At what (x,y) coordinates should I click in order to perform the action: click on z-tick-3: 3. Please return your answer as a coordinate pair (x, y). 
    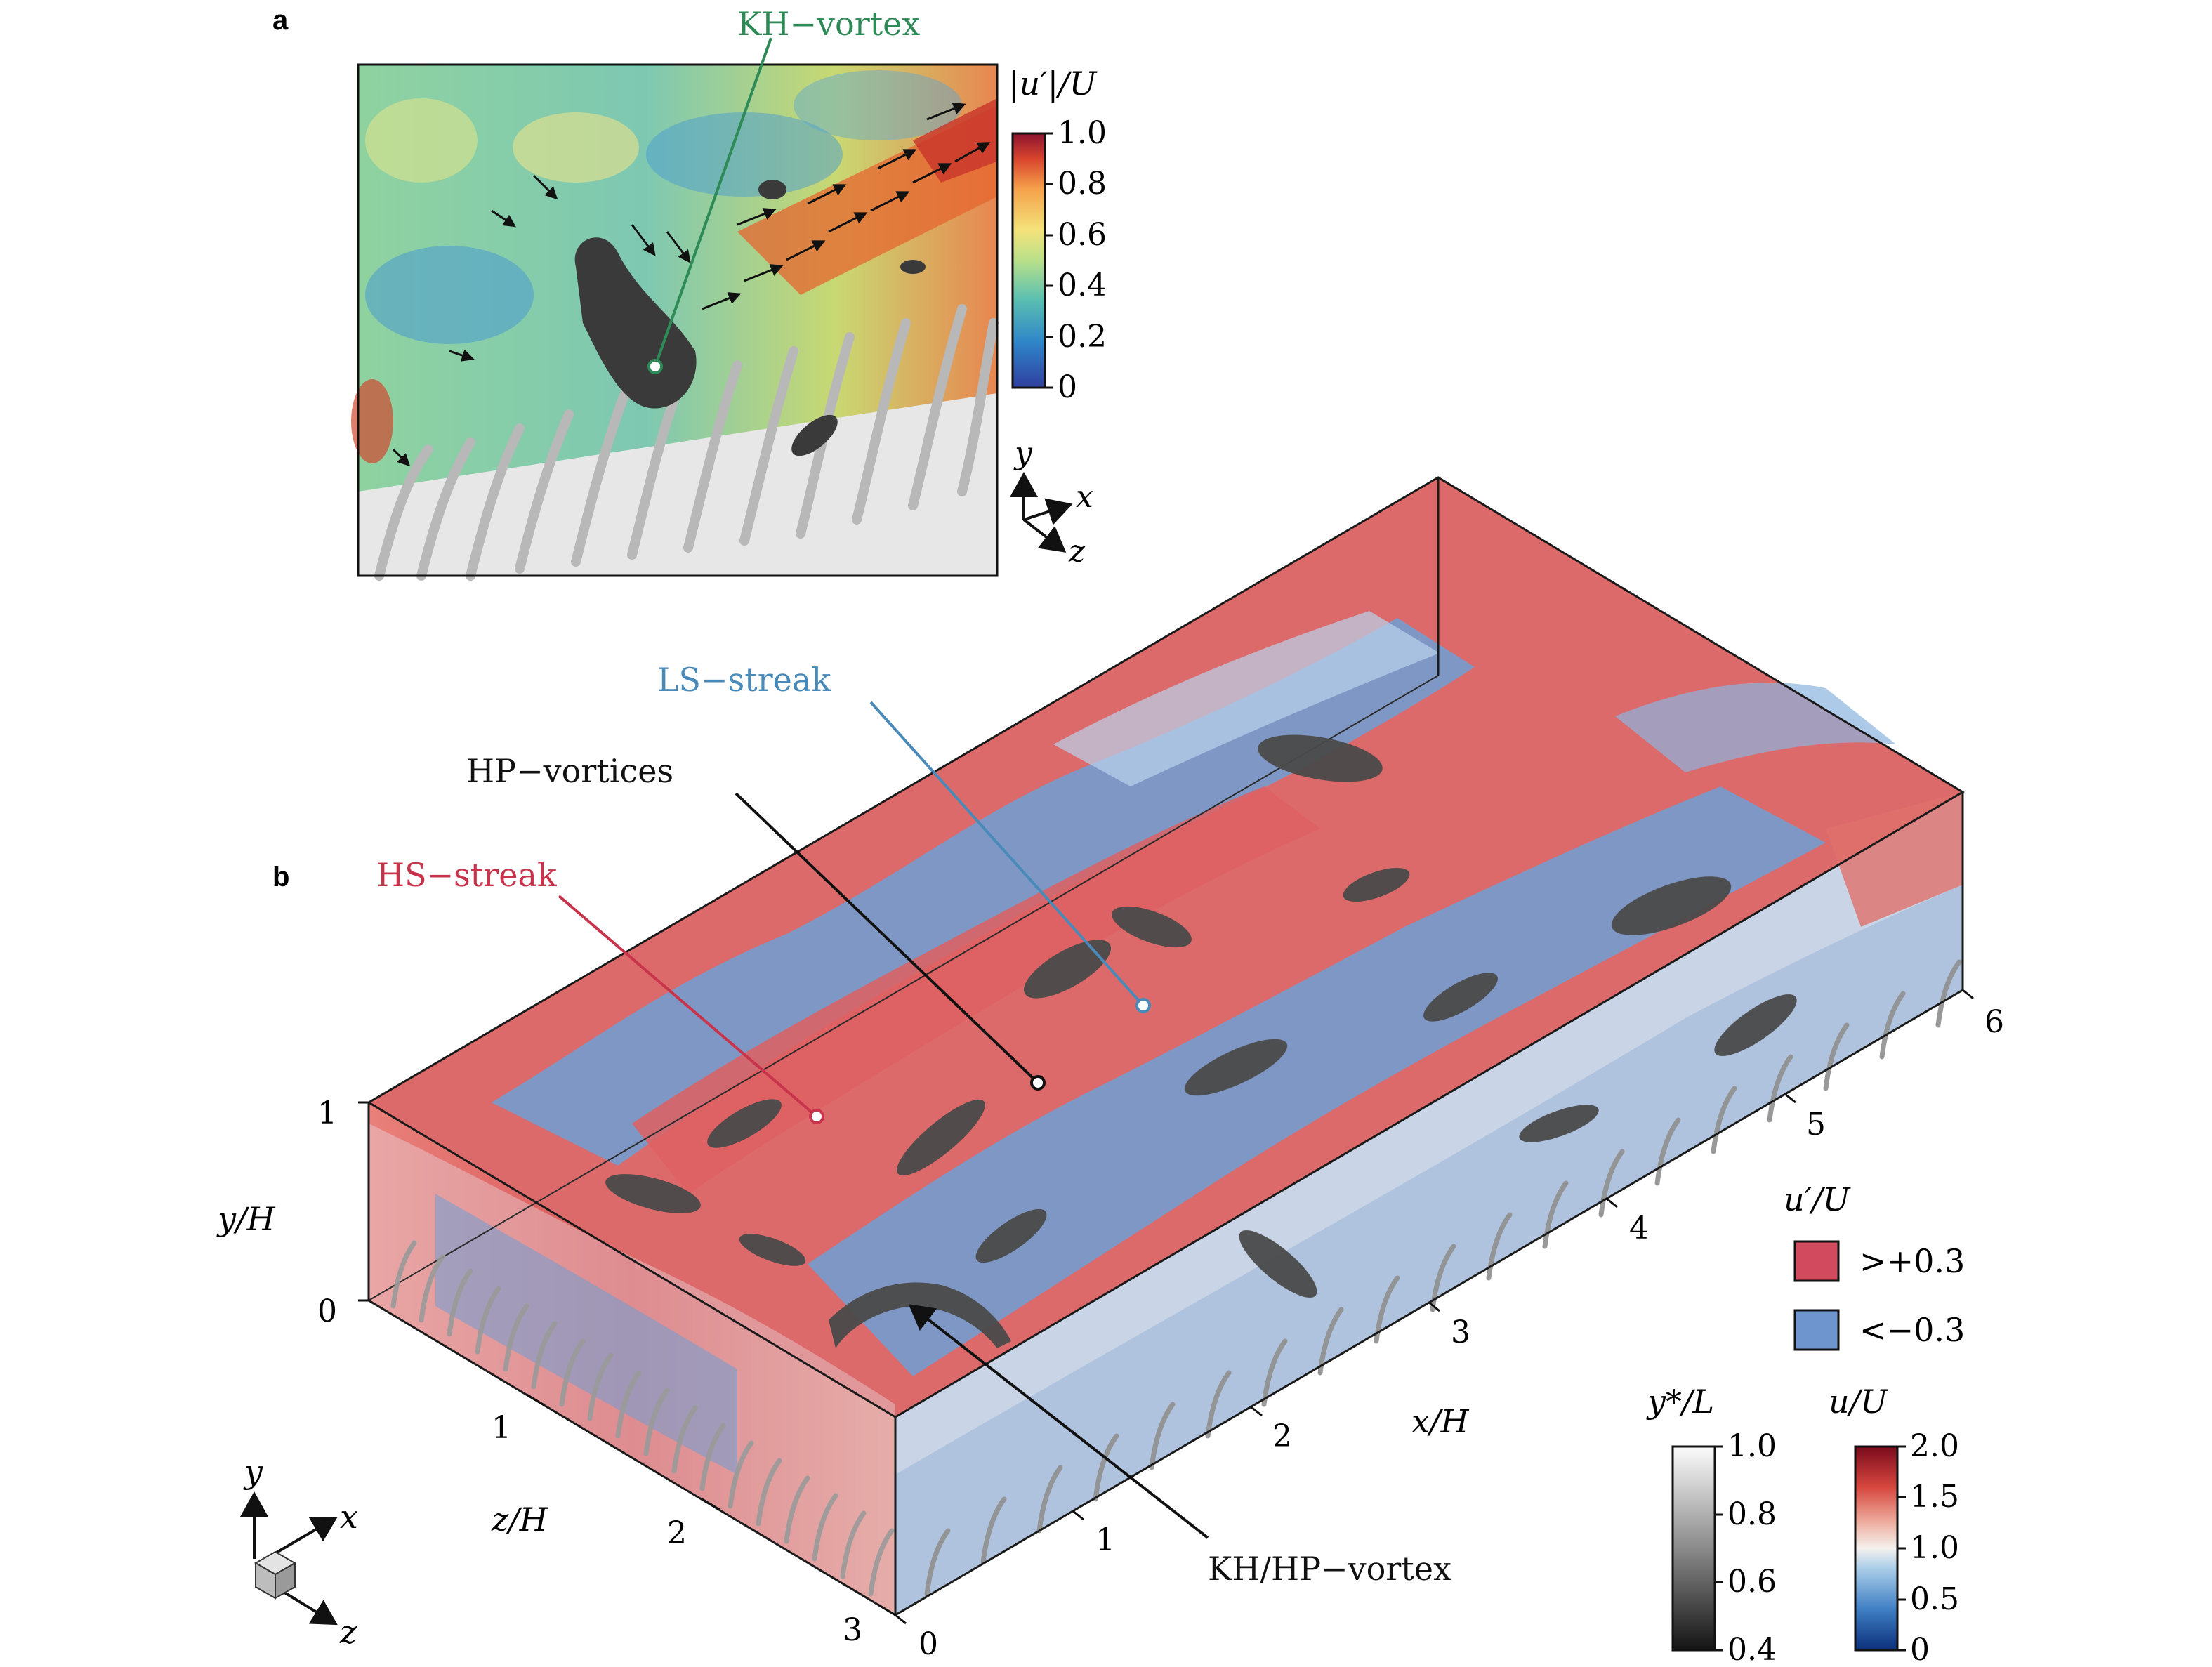
    Looking at the image, I should click on (852, 1630).